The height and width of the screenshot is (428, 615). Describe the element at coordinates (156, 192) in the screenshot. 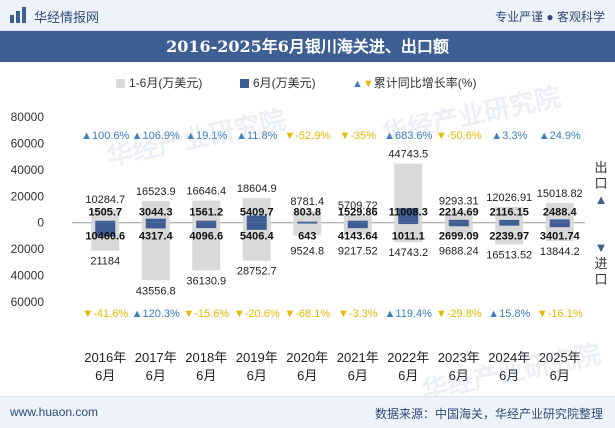

I see `export-cumulative-label: 16523.9` at that location.